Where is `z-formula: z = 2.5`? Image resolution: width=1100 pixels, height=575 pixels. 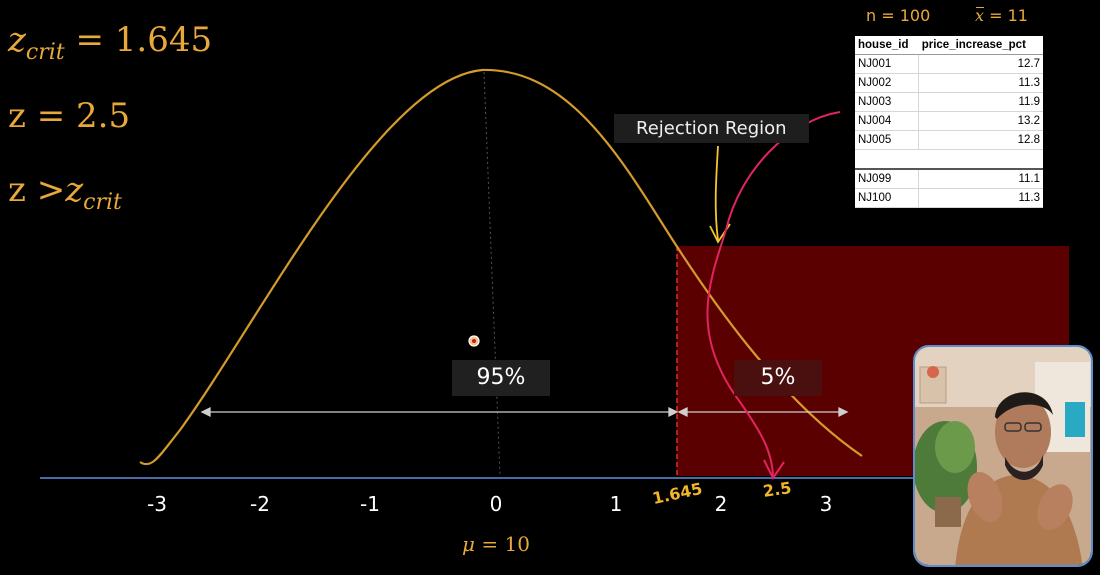 z-formula: z = 2.5 is located at coordinates (69, 116).